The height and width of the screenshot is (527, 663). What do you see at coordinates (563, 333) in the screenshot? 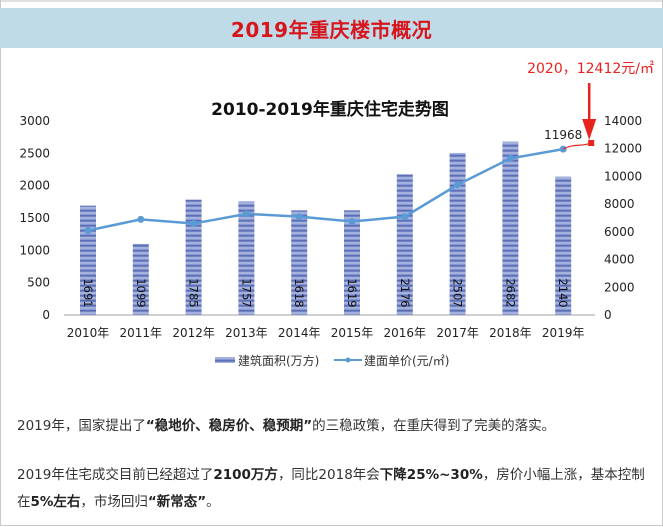
I see `x-tick-label: 2019年` at bounding box center [563, 333].